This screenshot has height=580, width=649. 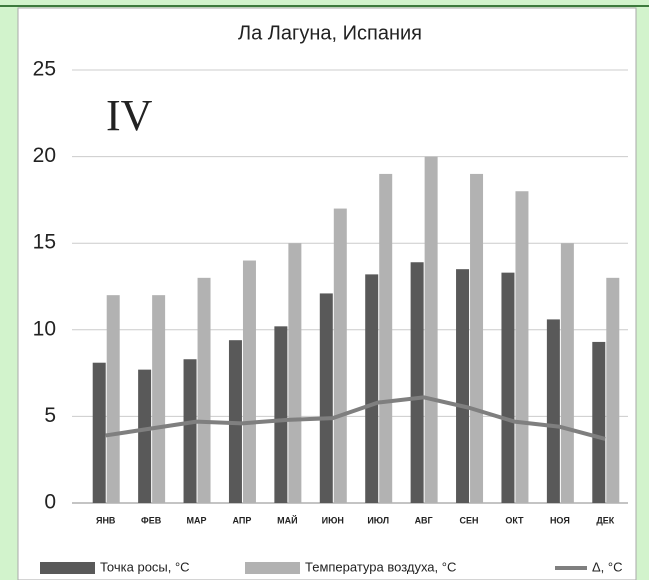 What do you see at coordinates (378, 520) in the screenshot?
I see `x-tick-label: ИЮЛ` at bounding box center [378, 520].